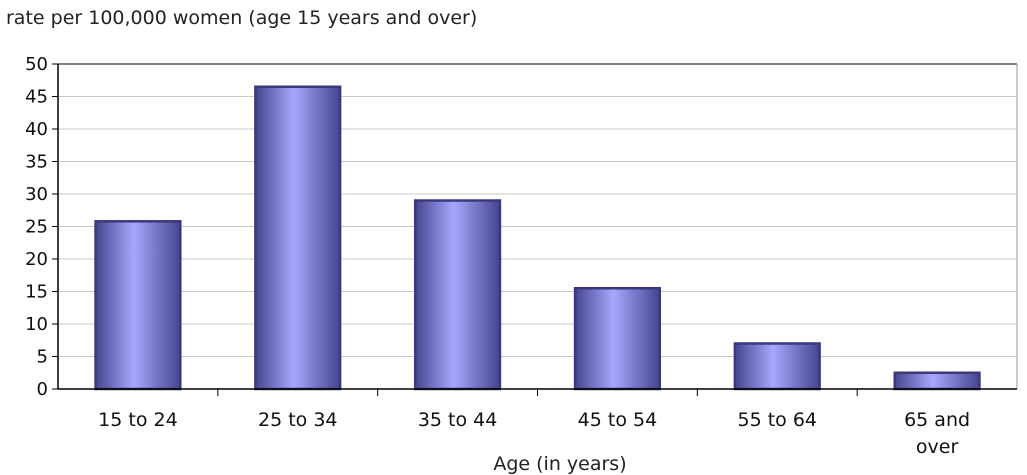 The width and height of the screenshot is (1027, 475). What do you see at coordinates (42, 389) in the screenshot?
I see `y-tick-label: 0` at bounding box center [42, 389].